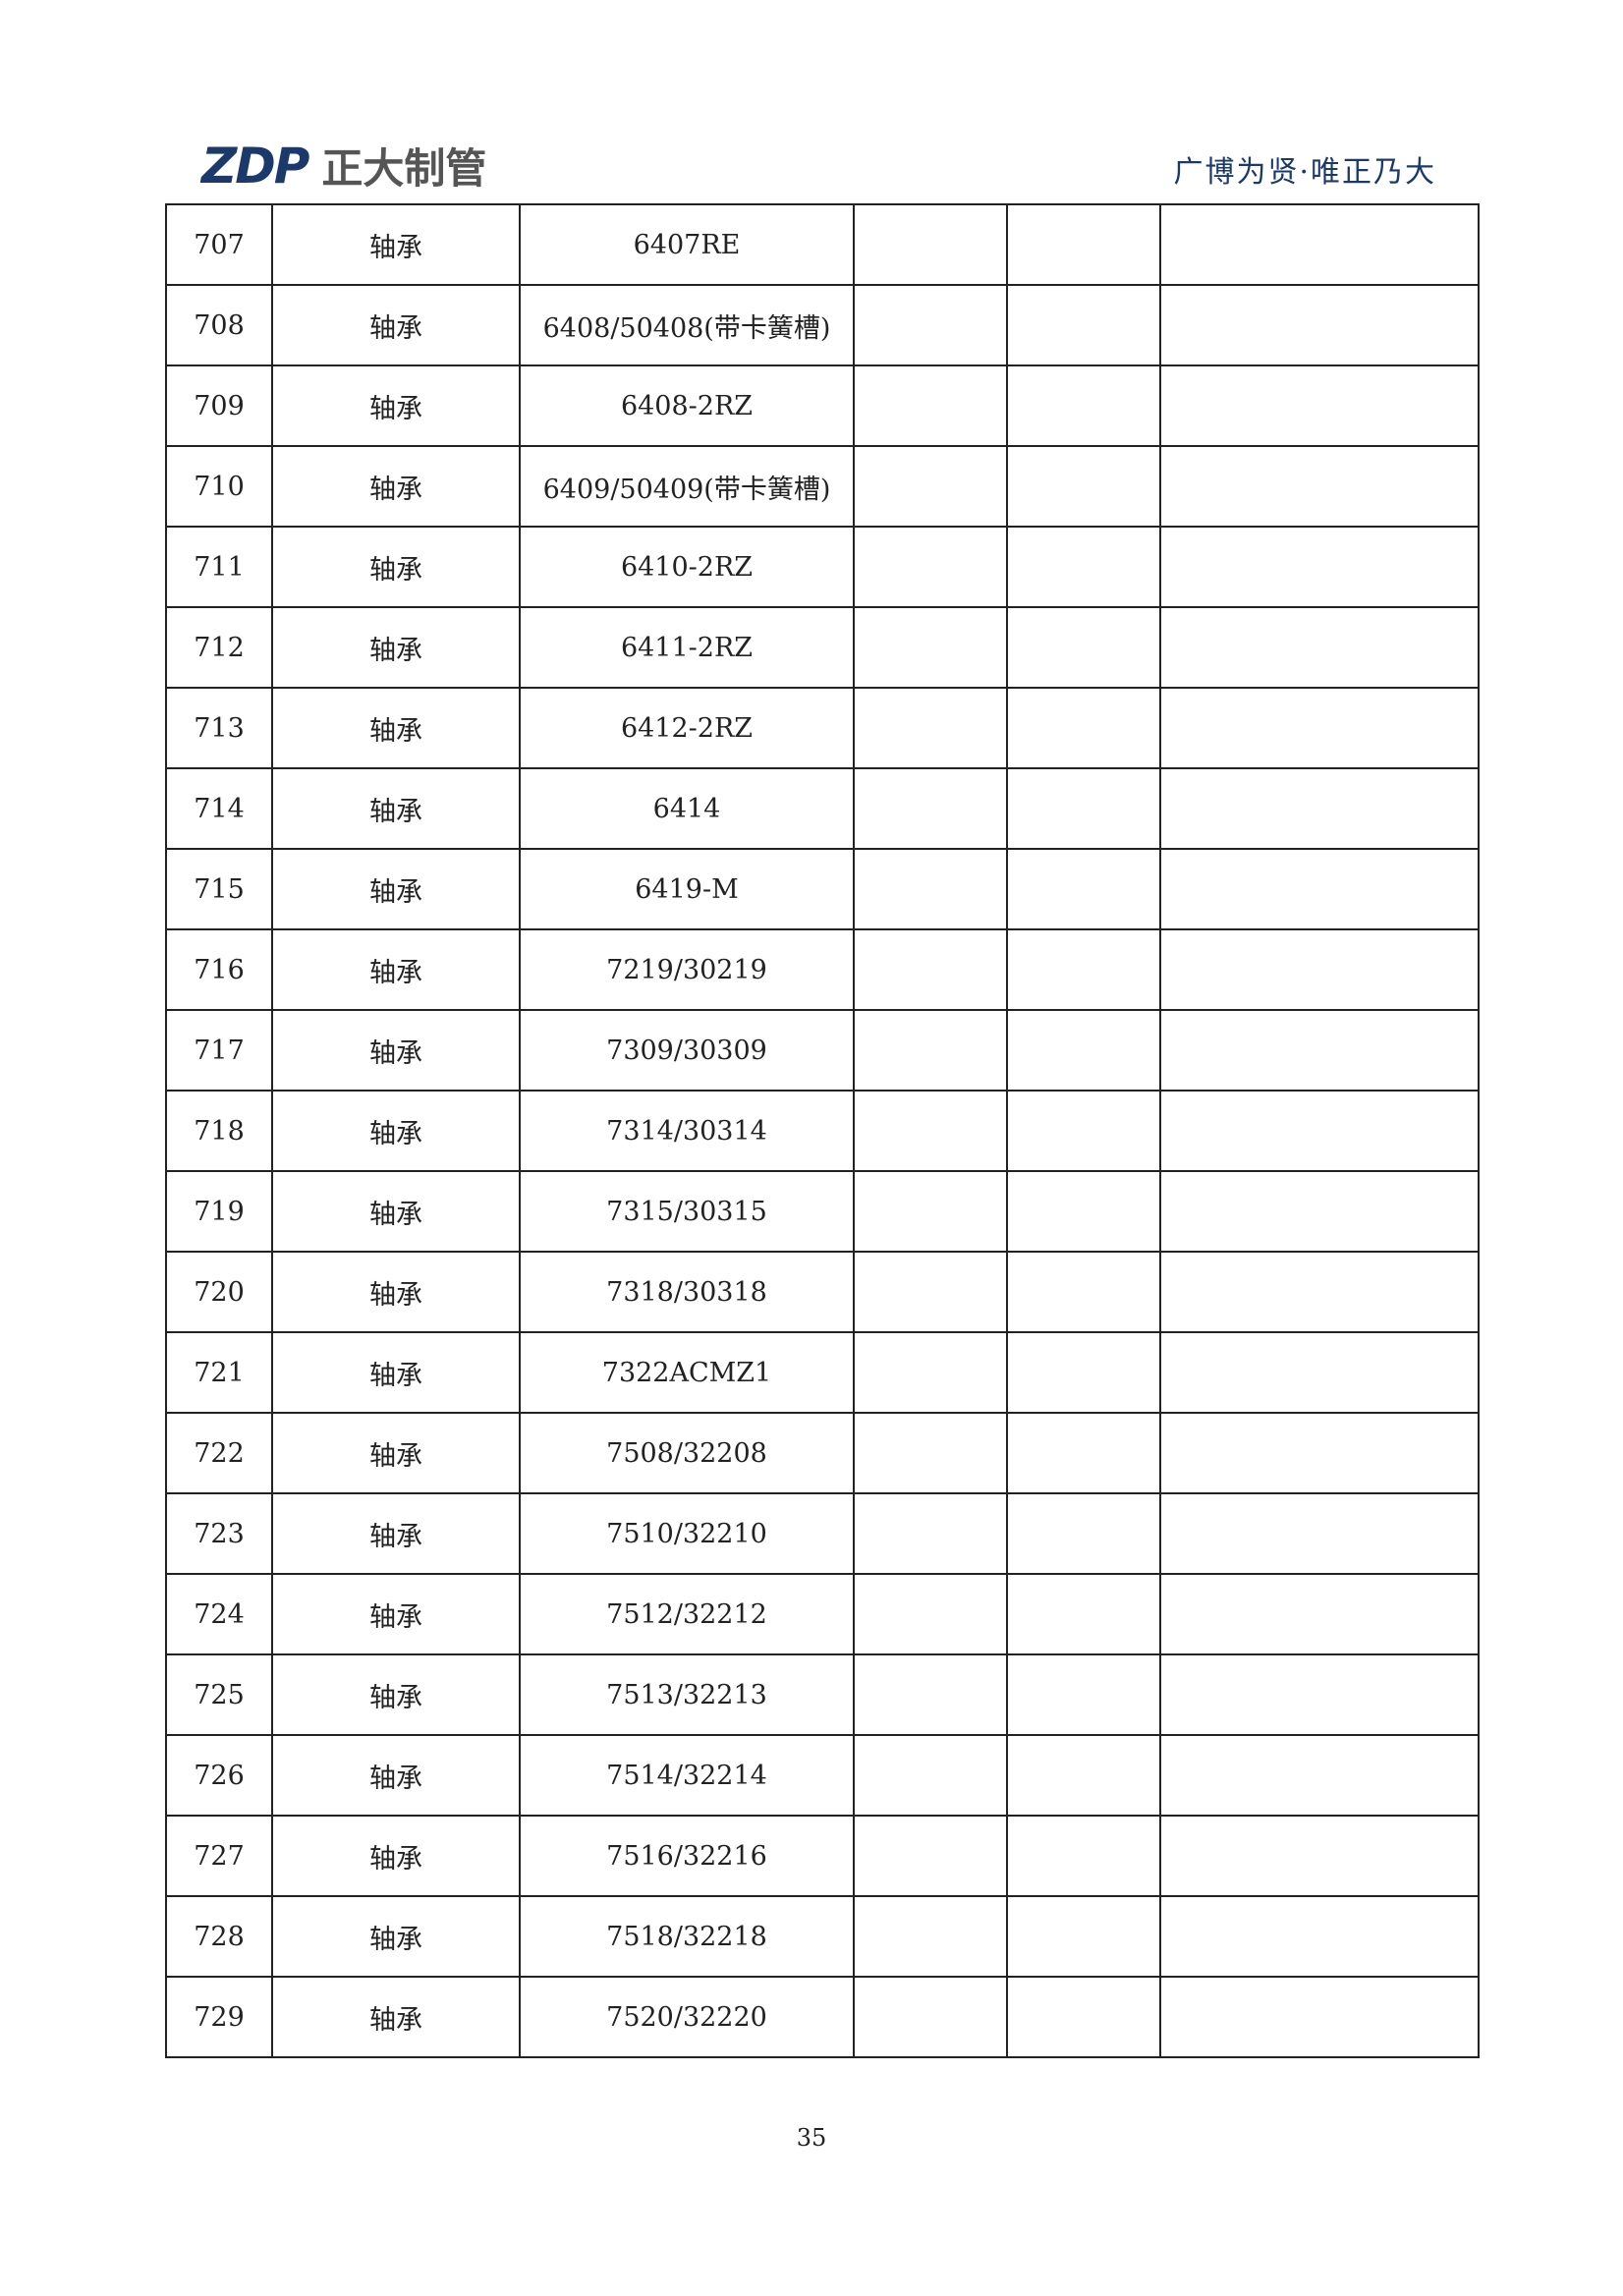  I want to click on item-spec: 7512/32212, so click(687, 1614).